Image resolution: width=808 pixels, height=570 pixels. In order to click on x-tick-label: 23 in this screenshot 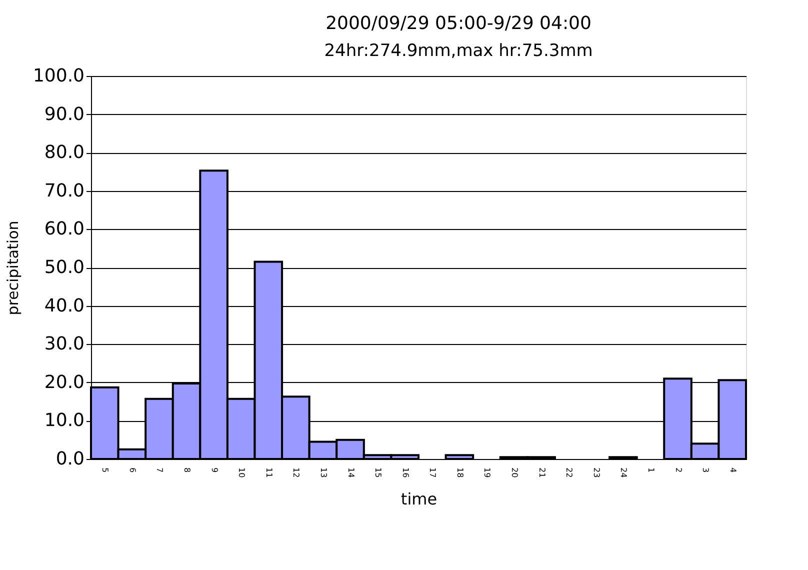, I will do `click(596, 473)`.